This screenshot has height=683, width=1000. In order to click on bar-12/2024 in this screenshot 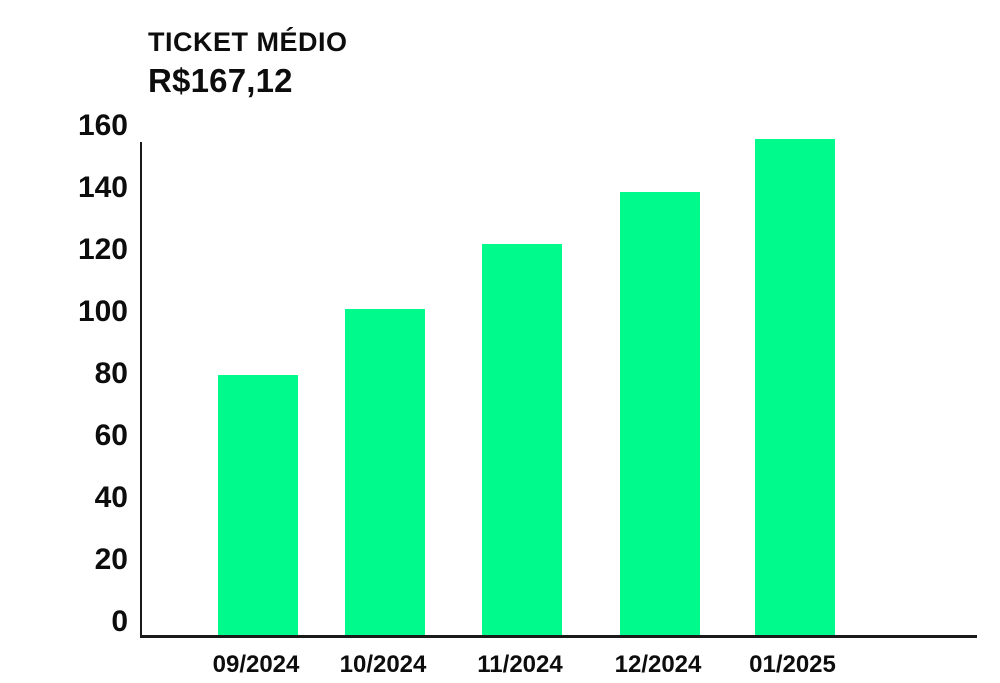, I will do `click(660, 413)`.